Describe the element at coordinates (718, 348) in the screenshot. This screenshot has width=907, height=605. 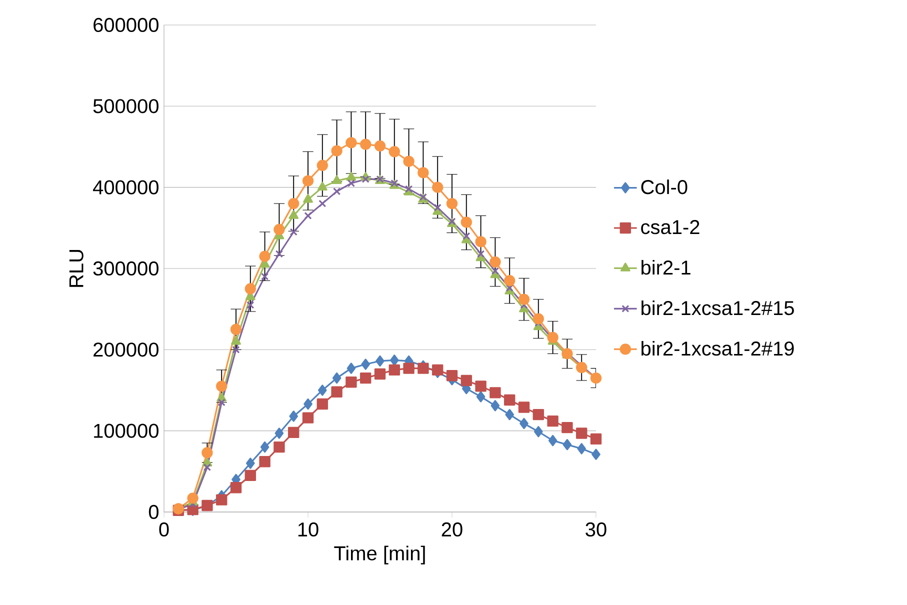
I see `legend-label: bir2-1xcsa1-2#19` at that location.